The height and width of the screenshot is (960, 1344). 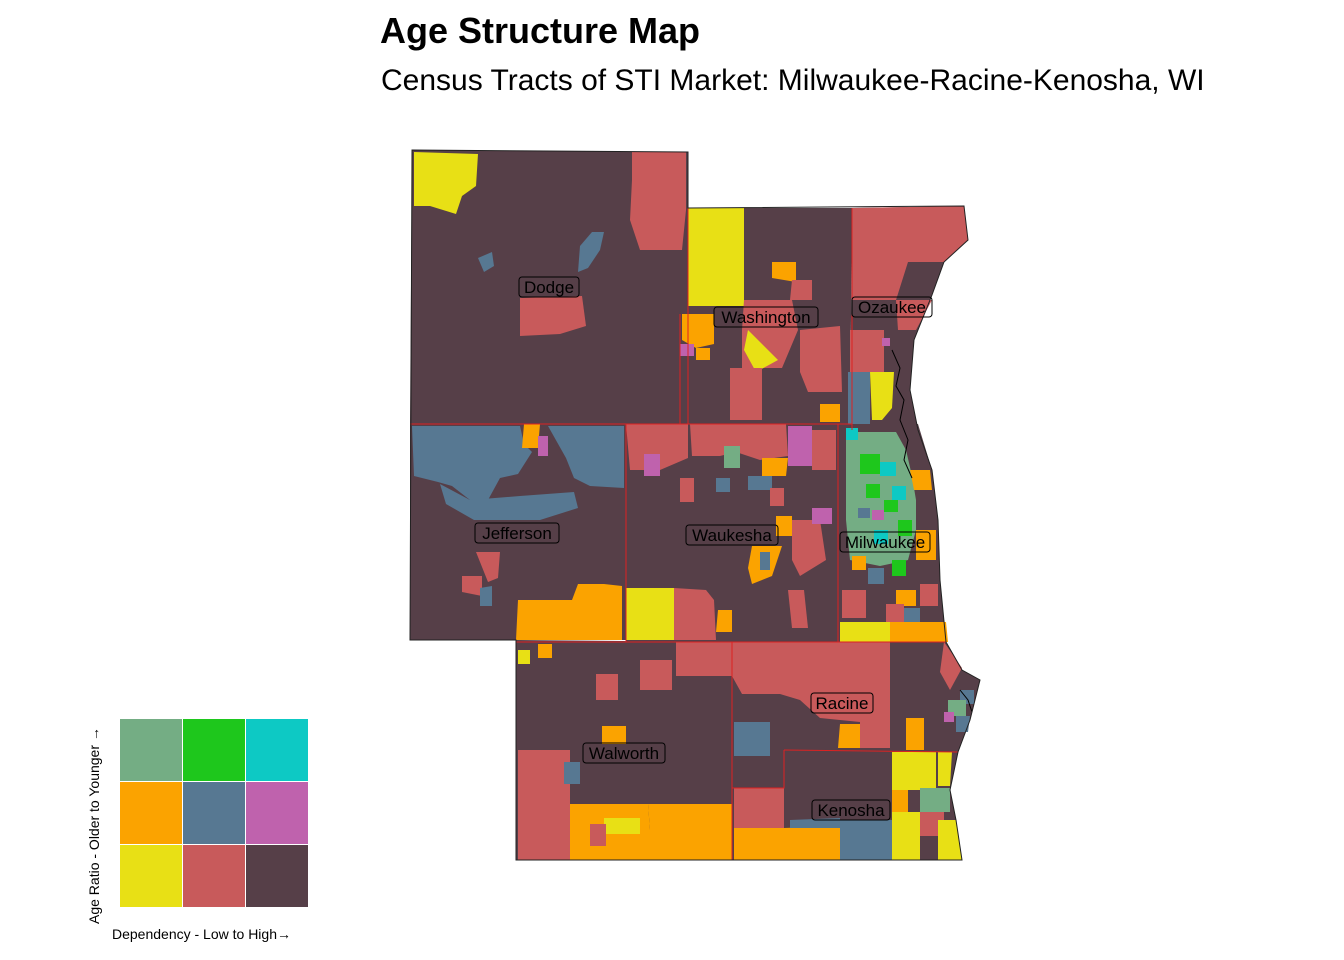 I want to click on county-name: Milwaukee, so click(x=885, y=542).